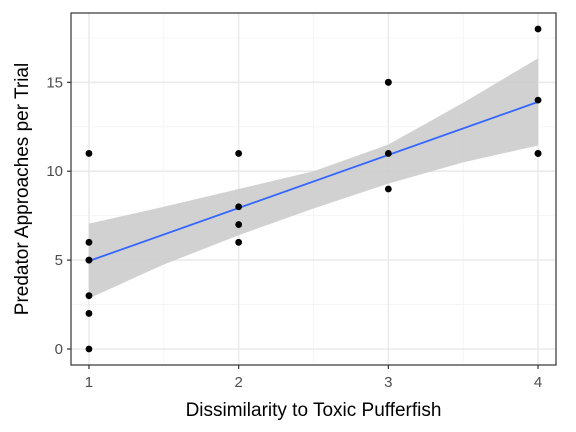 The width and height of the screenshot is (576, 432). I want to click on x-axis-title: Dissimilarity to Toxic Pufferfish, so click(314, 410).